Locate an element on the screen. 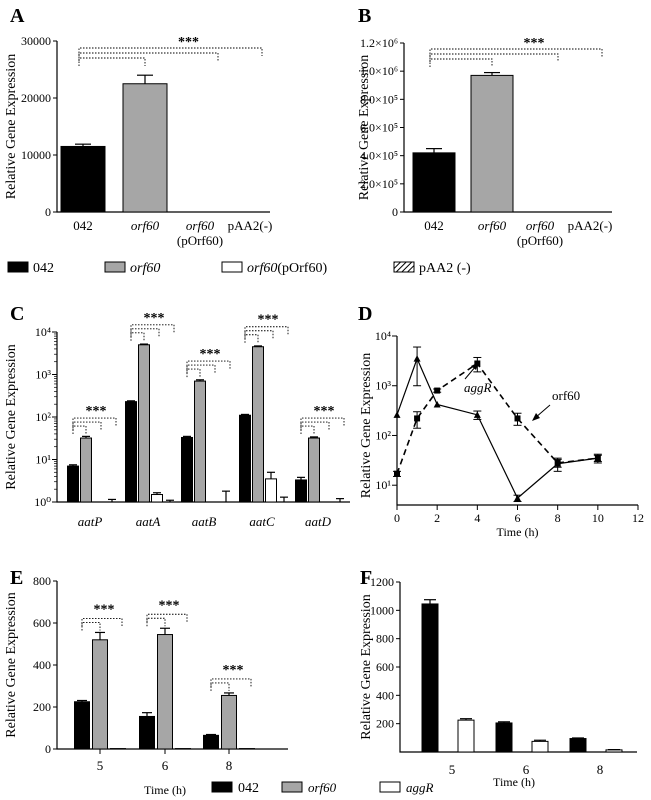  panel-C-ytick-label: 10² is located at coordinates (43, 417).